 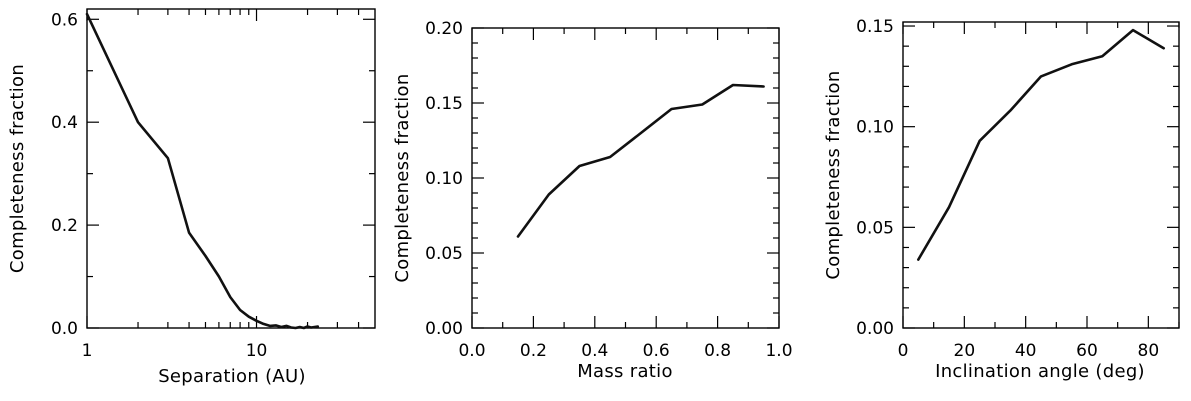 What do you see at coordinates (257, 351) in the screenshot?
I see `x-tick-label: 10` at bounding box center [257, 351].